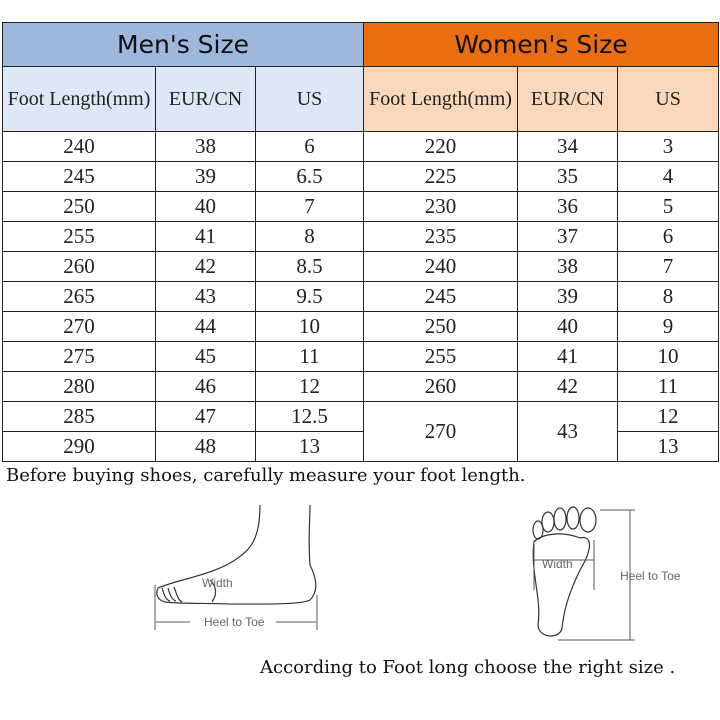 This screenshot has width=720, height=720. I want to click on sole-heel-to-toe-label: Heel to Toe, so click(650, 576).